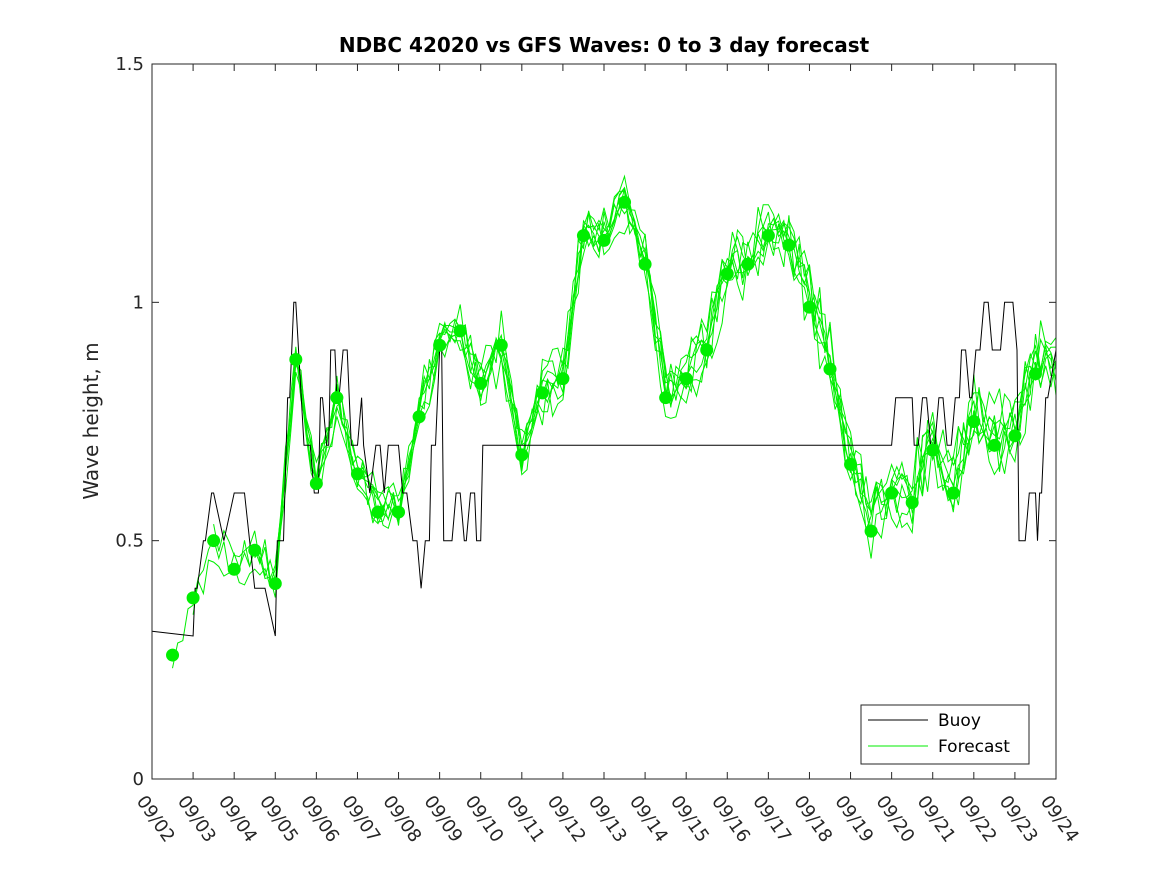 The height and width of the screenshot is (875, 1167). Describe the element at coordinates (138, 302) in the screenshot. I see `y-tick-label: 1` at that location.